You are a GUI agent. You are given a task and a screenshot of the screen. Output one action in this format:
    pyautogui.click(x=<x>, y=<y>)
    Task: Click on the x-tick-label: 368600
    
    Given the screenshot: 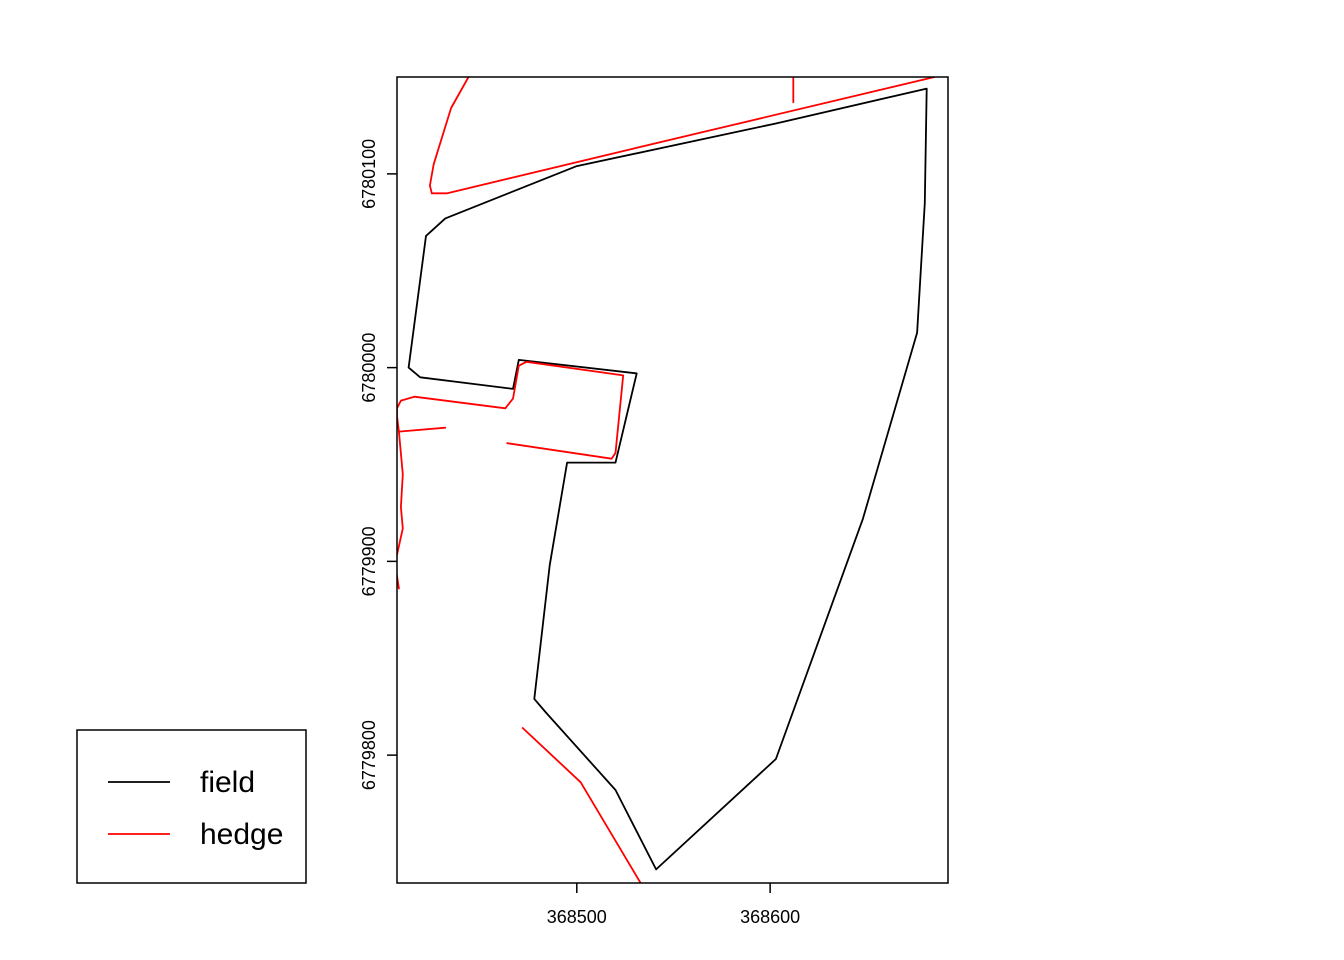 What is the action you would take?
    pyautogui.click(x=770, y=917)
    